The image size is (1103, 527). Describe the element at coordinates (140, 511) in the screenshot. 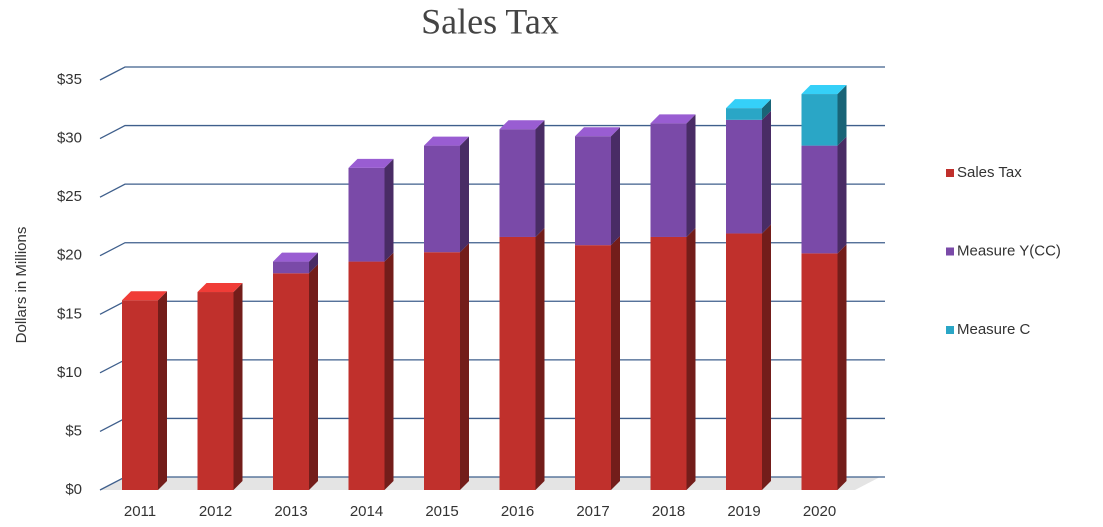

I see `x-tick-label: 2011` at that location.